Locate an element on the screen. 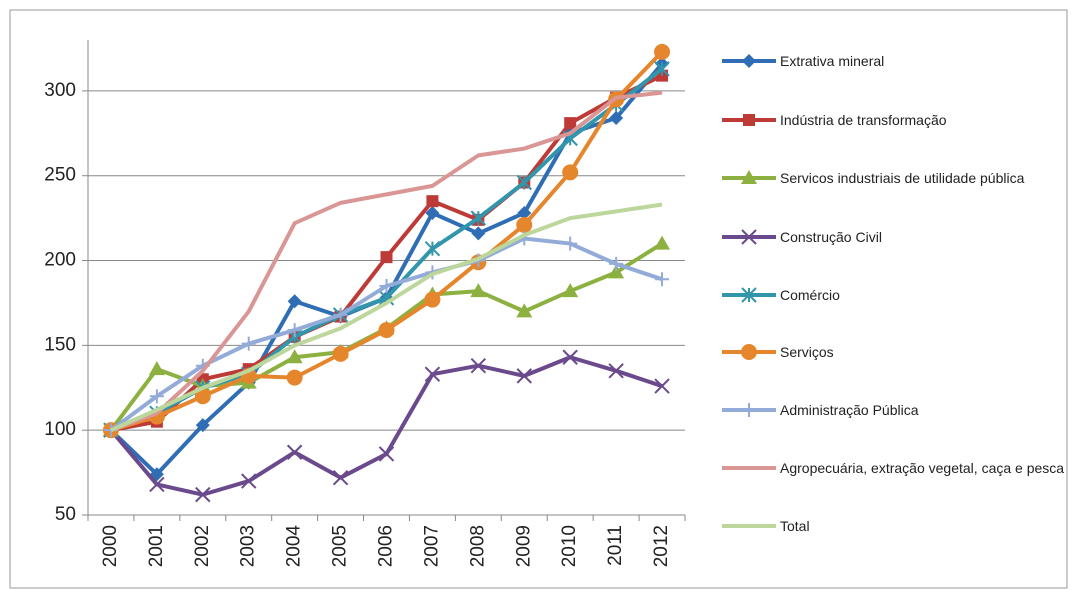 The height and width of the screenshot is (590, 1073). x-tick-label: 2012 is located at coordinates (661, 546).